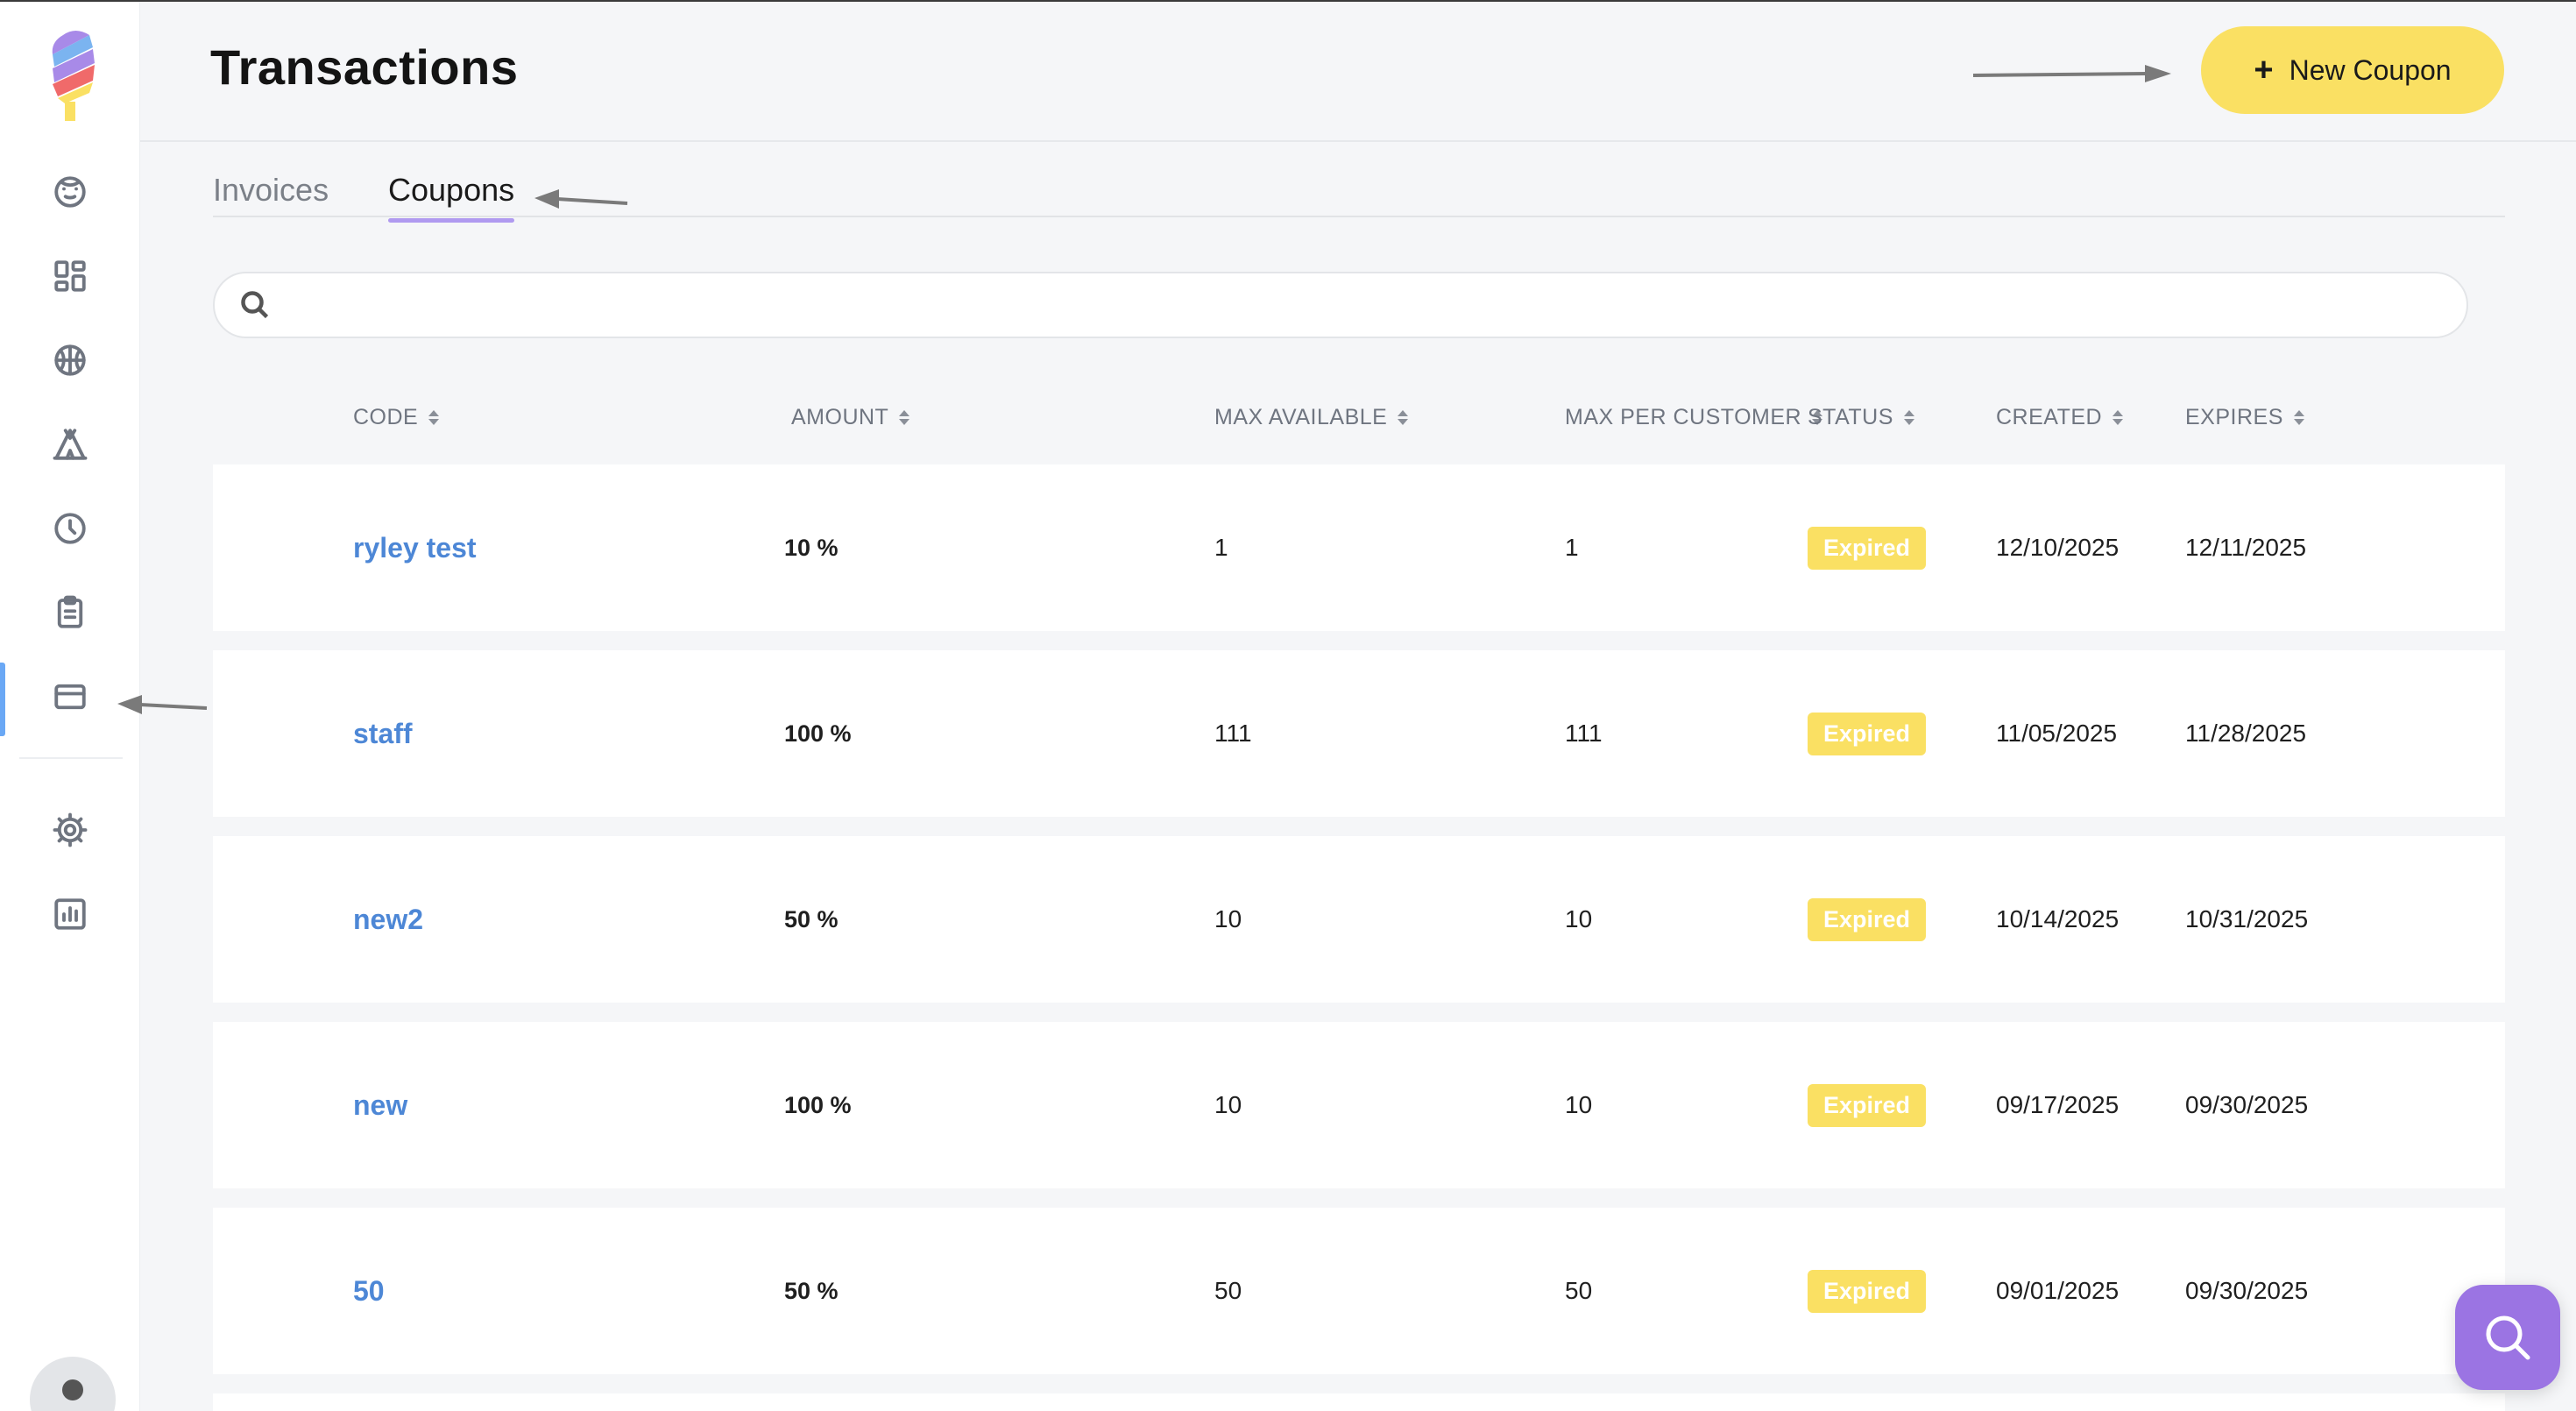 The width and height of the screenshot is (2576, 1411). What do you see at coordinates (1584, 733) in the screenshot?
I see `max-per-customer-cell: 111` at bounding box center [1584, 733].